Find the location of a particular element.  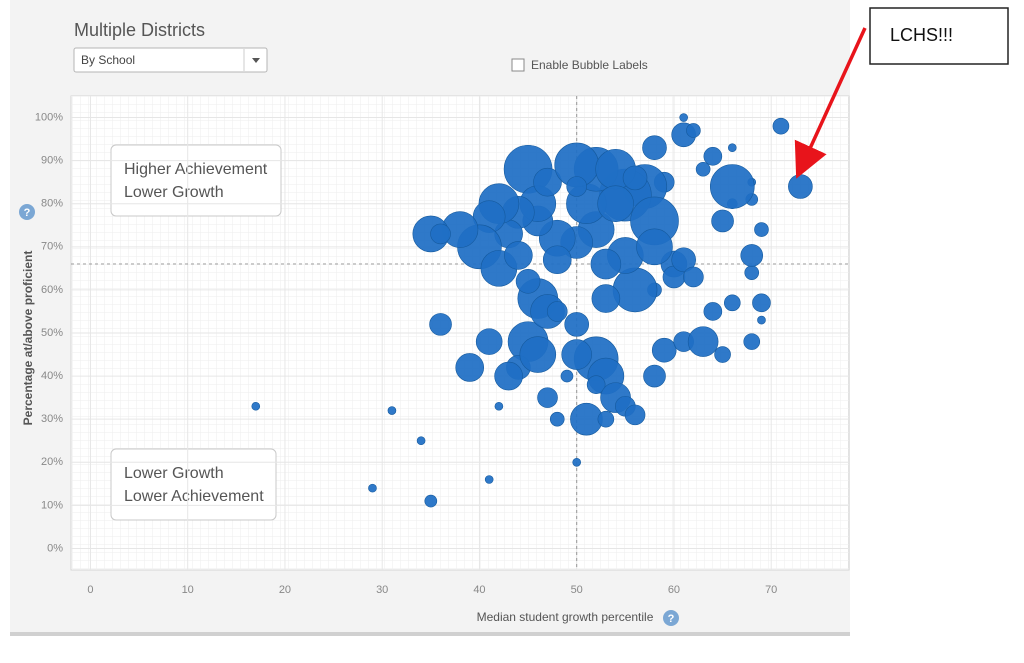

quadrant-label: Lower Achievement is located at coordinates (194, 496).